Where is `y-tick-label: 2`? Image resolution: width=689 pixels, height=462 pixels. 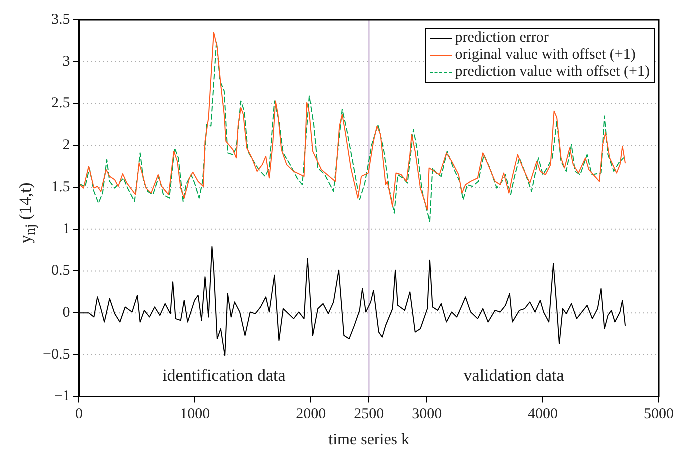
y-tick-label: 2 is located at coordinates (66, 146).